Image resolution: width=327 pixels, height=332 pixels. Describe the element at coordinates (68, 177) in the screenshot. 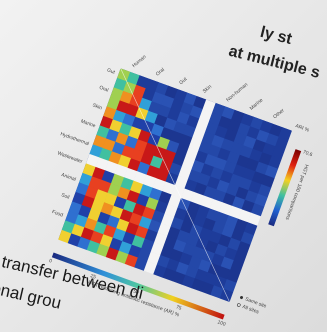

I see `row-label: Animal` at that location.